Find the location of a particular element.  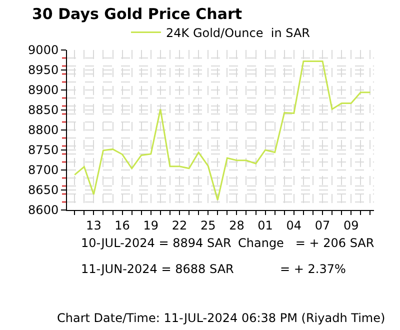

x-tick-label: 01 is located at coordinates (265, 225).